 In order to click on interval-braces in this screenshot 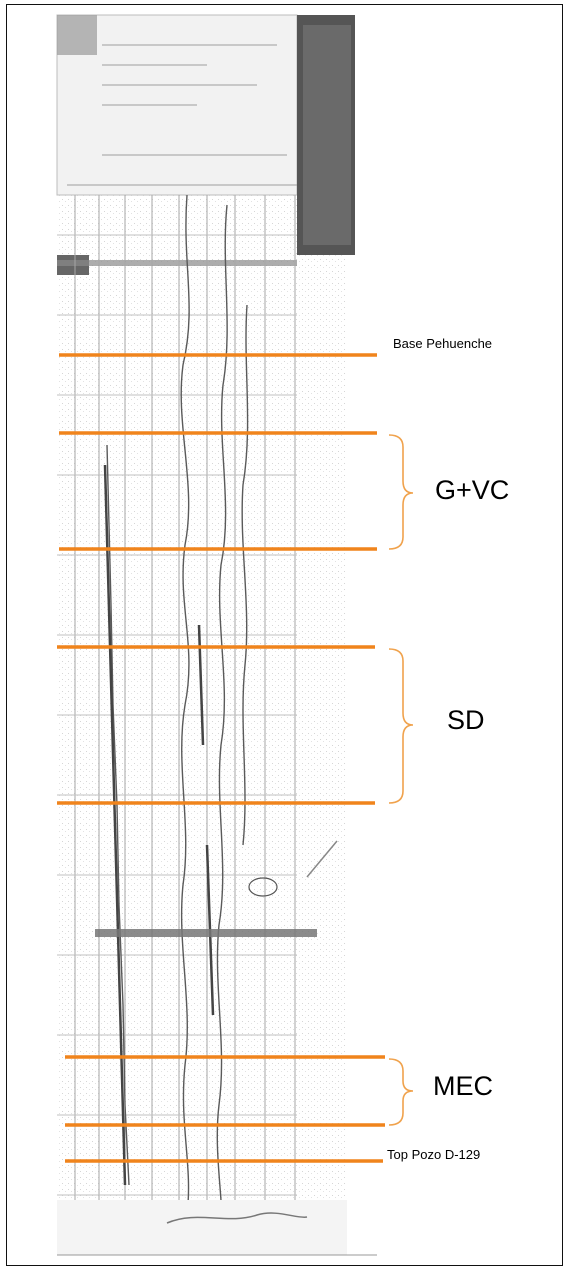, I will do `click(401, 780)`.